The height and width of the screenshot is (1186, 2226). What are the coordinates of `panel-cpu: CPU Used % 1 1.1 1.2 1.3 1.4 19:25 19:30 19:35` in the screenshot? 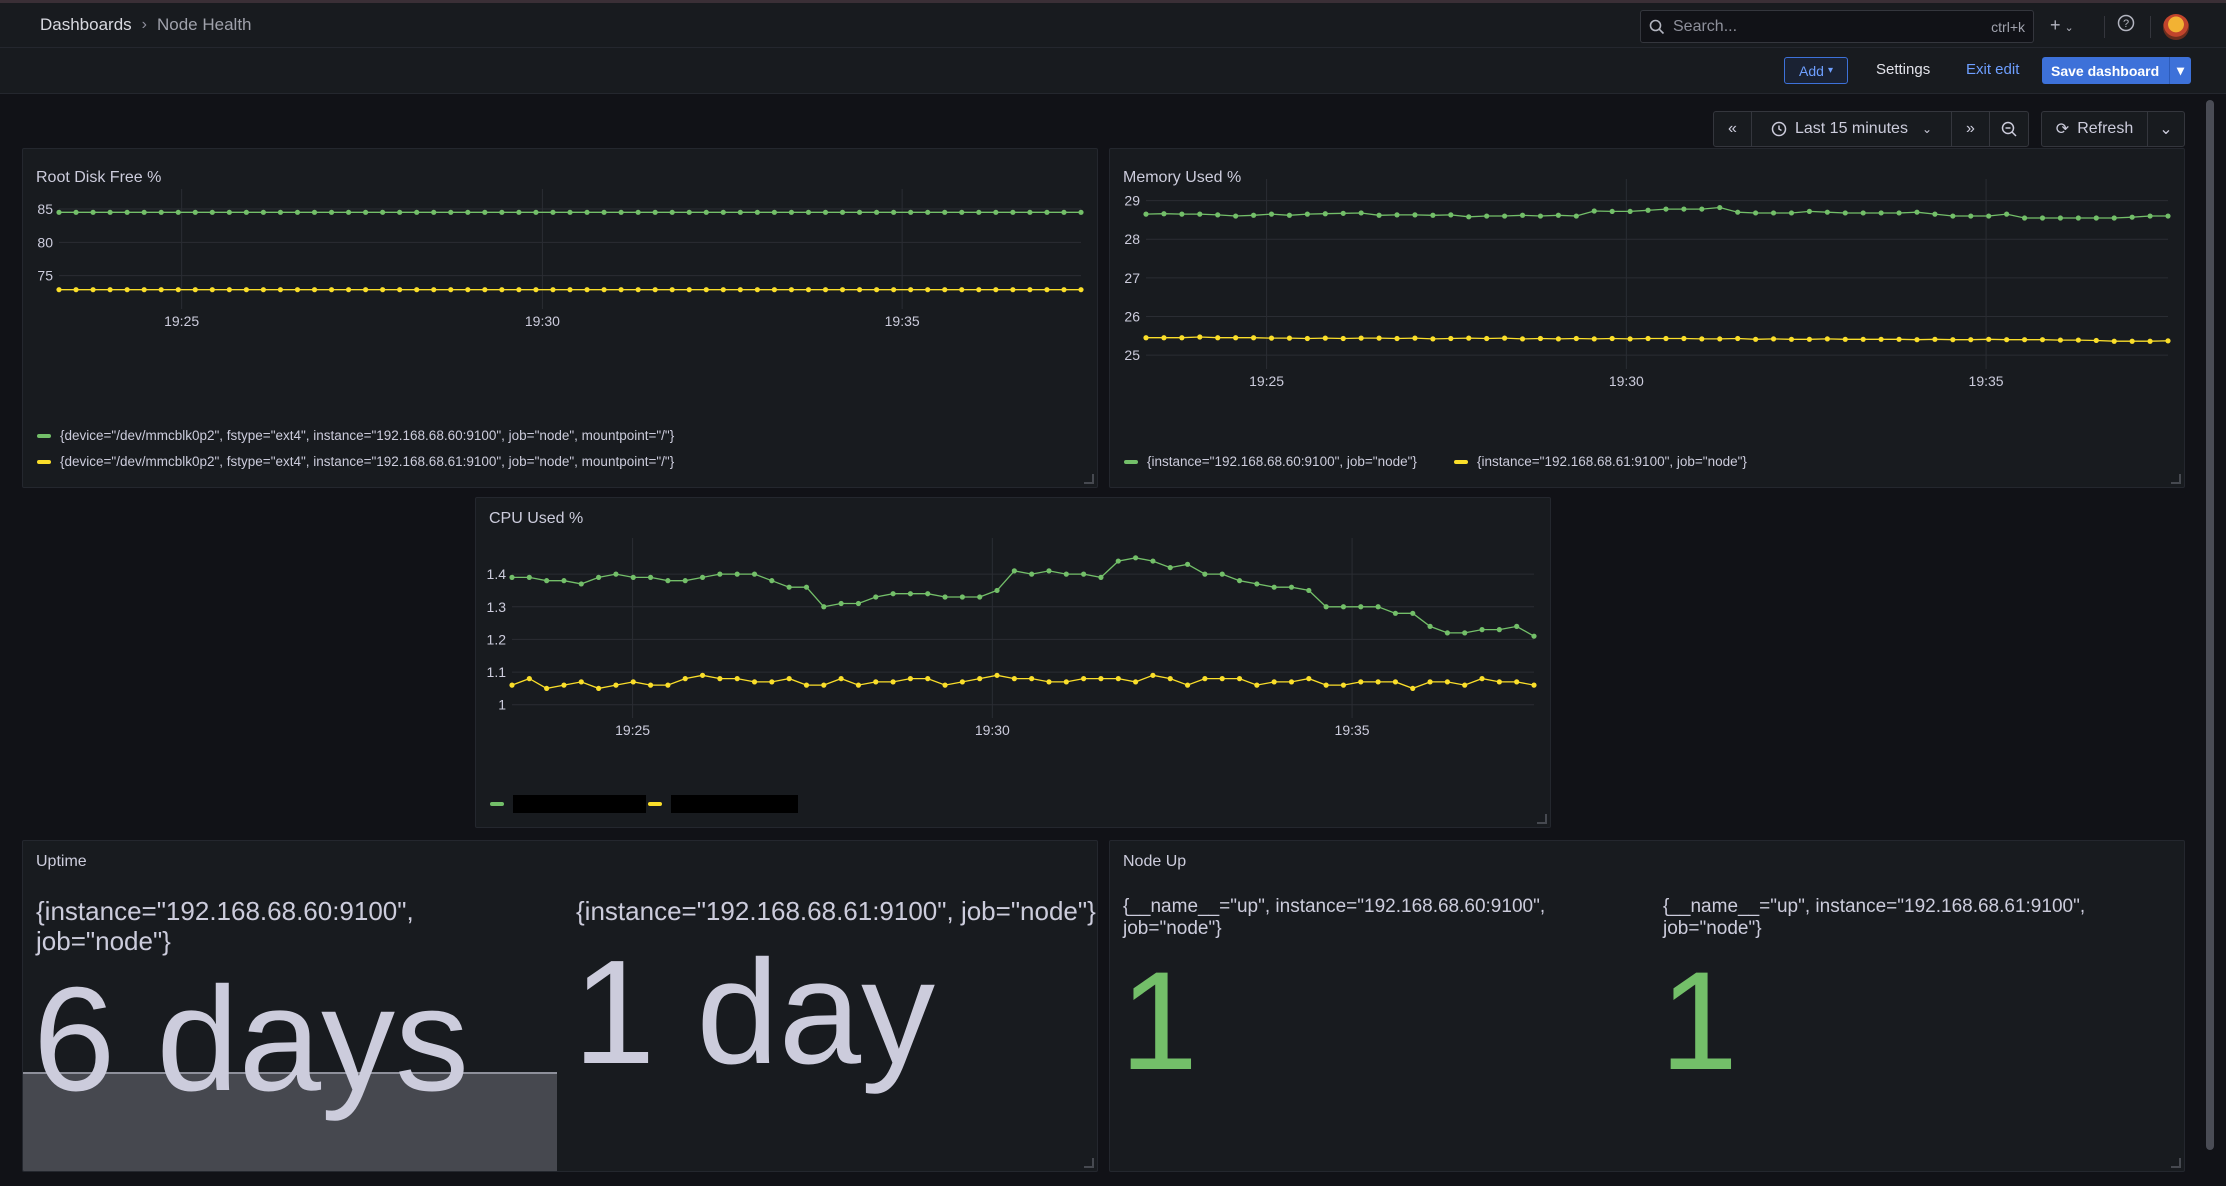 It's located at (1013, 662).